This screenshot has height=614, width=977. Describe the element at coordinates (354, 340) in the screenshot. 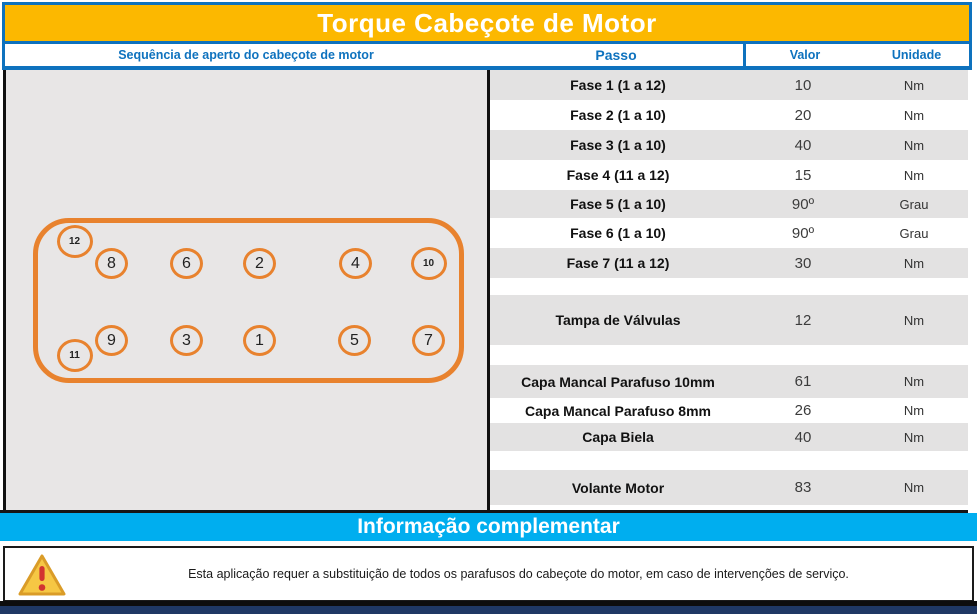

I see `bolt-5: 5` at that location.